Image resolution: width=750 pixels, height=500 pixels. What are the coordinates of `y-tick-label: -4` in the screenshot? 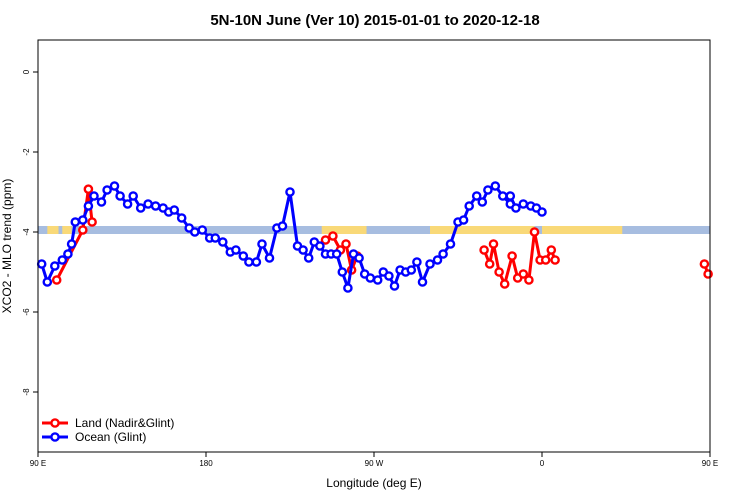 It's located at (26, 232).